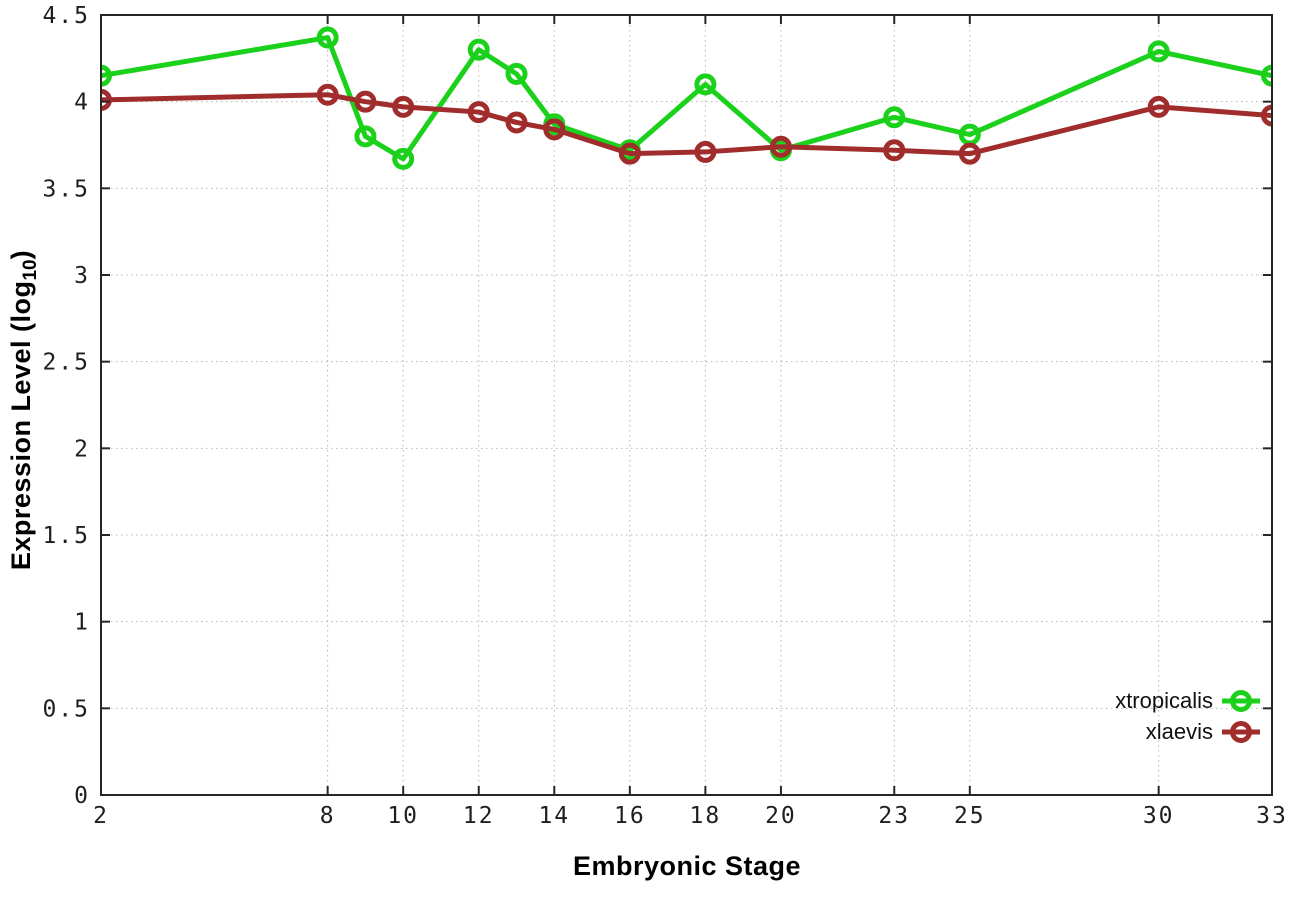  What do you see at coordinates (101, 816) in the screenshot?
I see `x-tick-label: 2` at bounding box center [101, 816].